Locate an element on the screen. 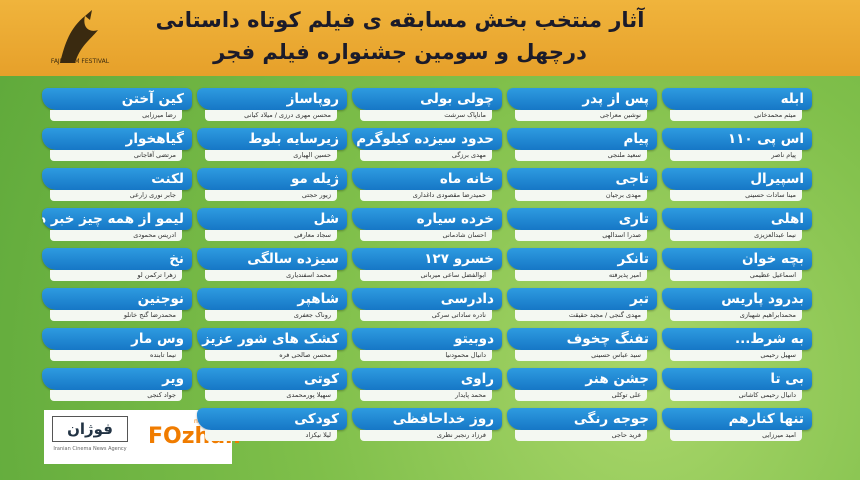  film-director: مرتضی آقاجانی is located at coordinates (116, 155).